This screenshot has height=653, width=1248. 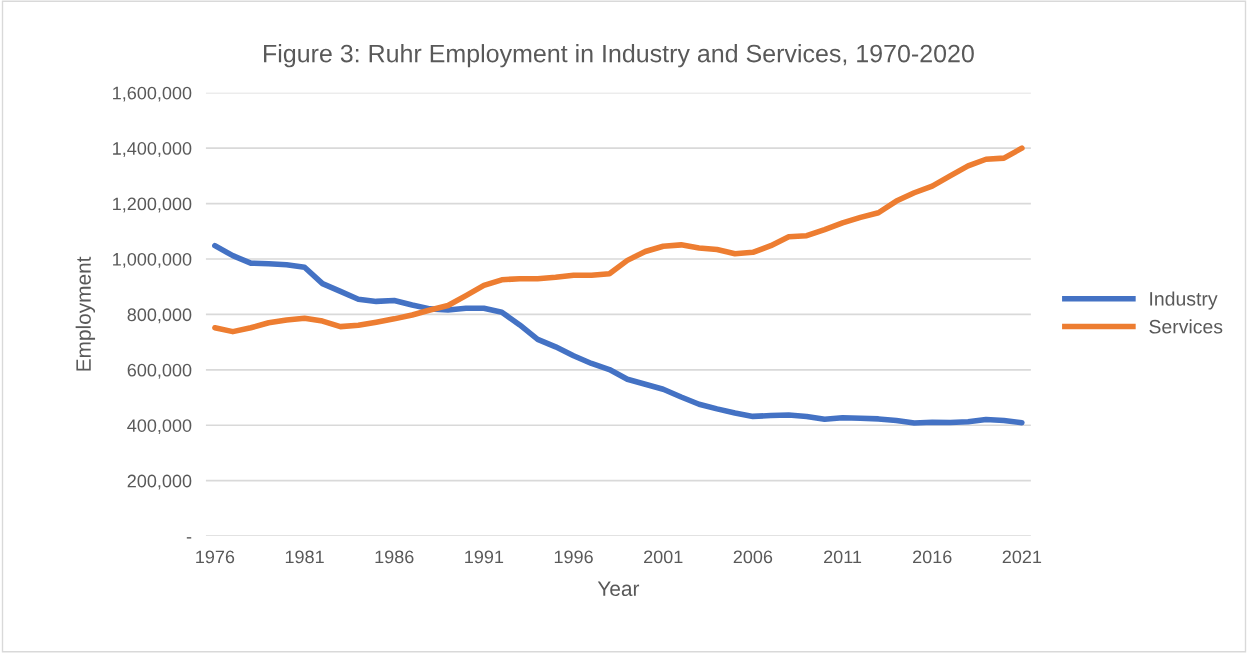 I want to click on legend-label: Services, so click(x=1186, y=326).